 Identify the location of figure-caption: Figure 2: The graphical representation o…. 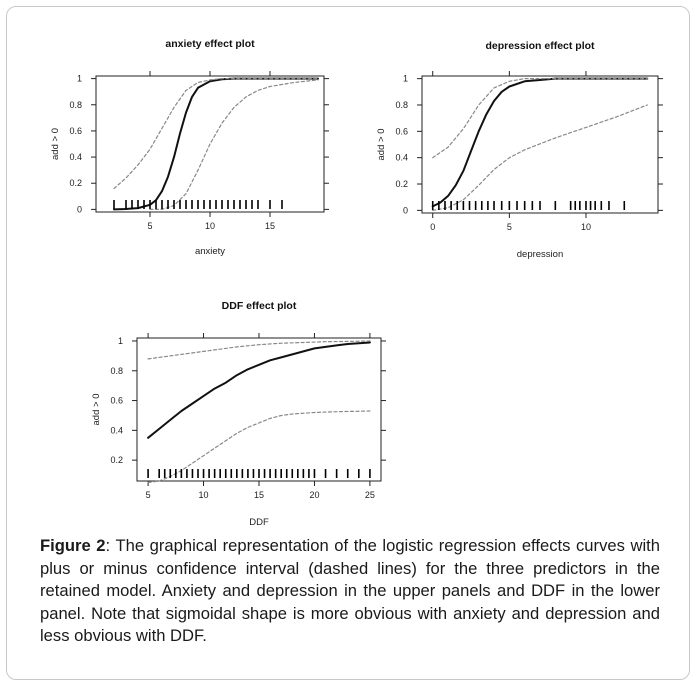
(350, 591).